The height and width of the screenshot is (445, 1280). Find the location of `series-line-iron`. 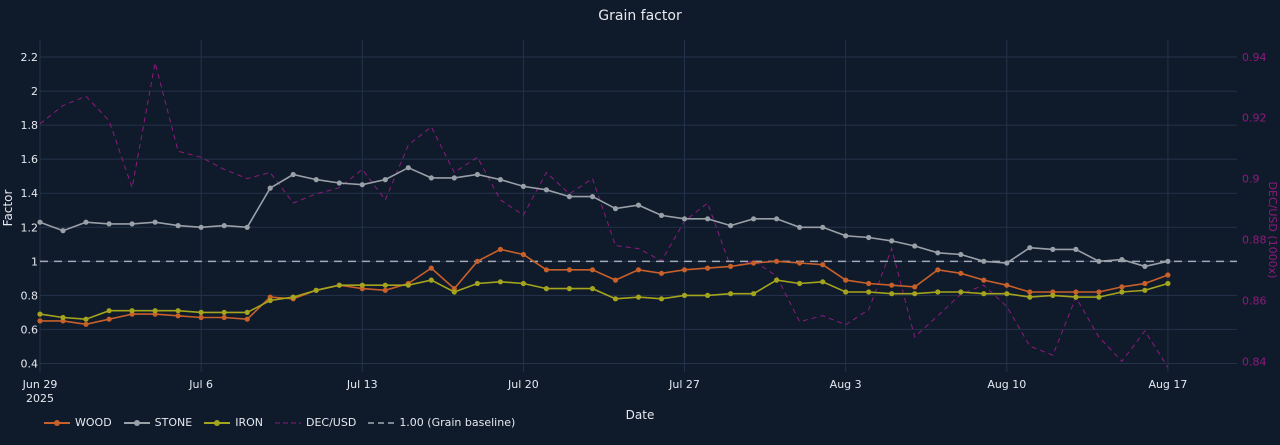

series-line-iron is located at coordinates (604, 300).